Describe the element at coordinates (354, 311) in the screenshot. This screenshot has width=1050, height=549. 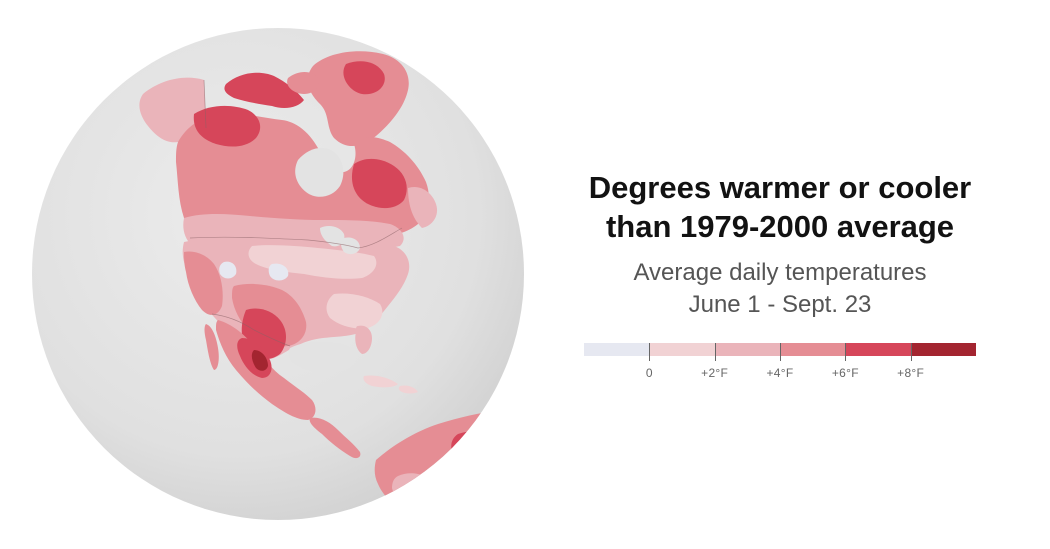
I see `us-southeast` at that location.